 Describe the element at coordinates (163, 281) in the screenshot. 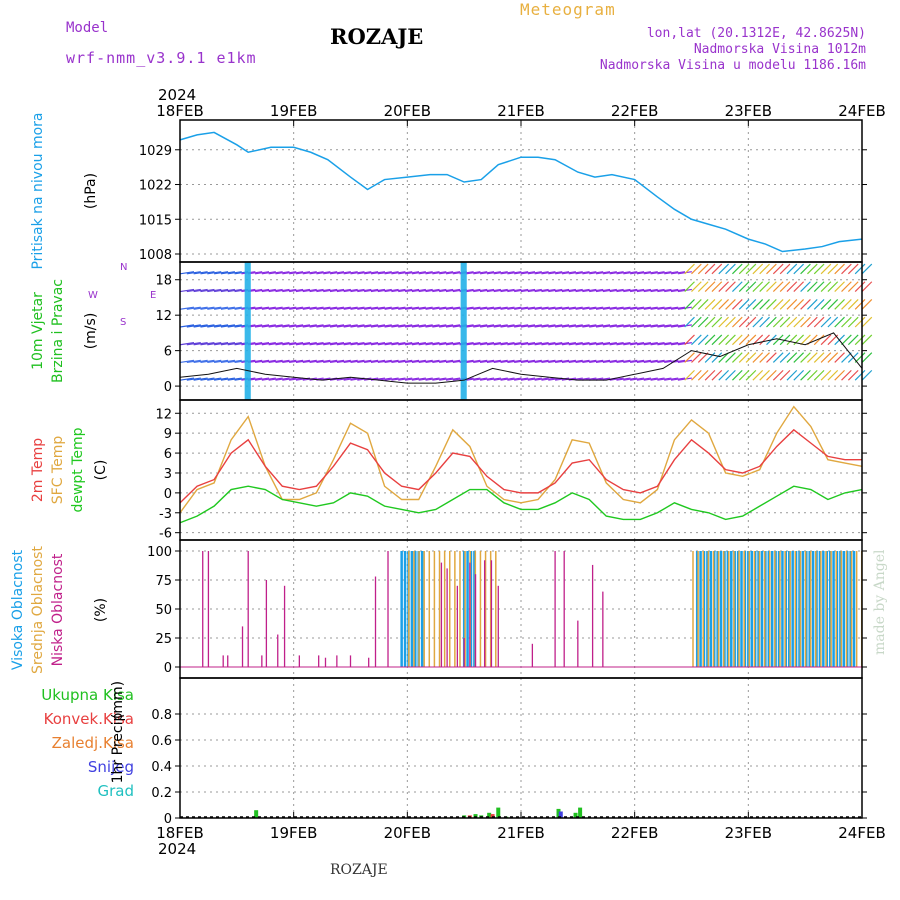

I see `y-tick-label: 18` at that location.